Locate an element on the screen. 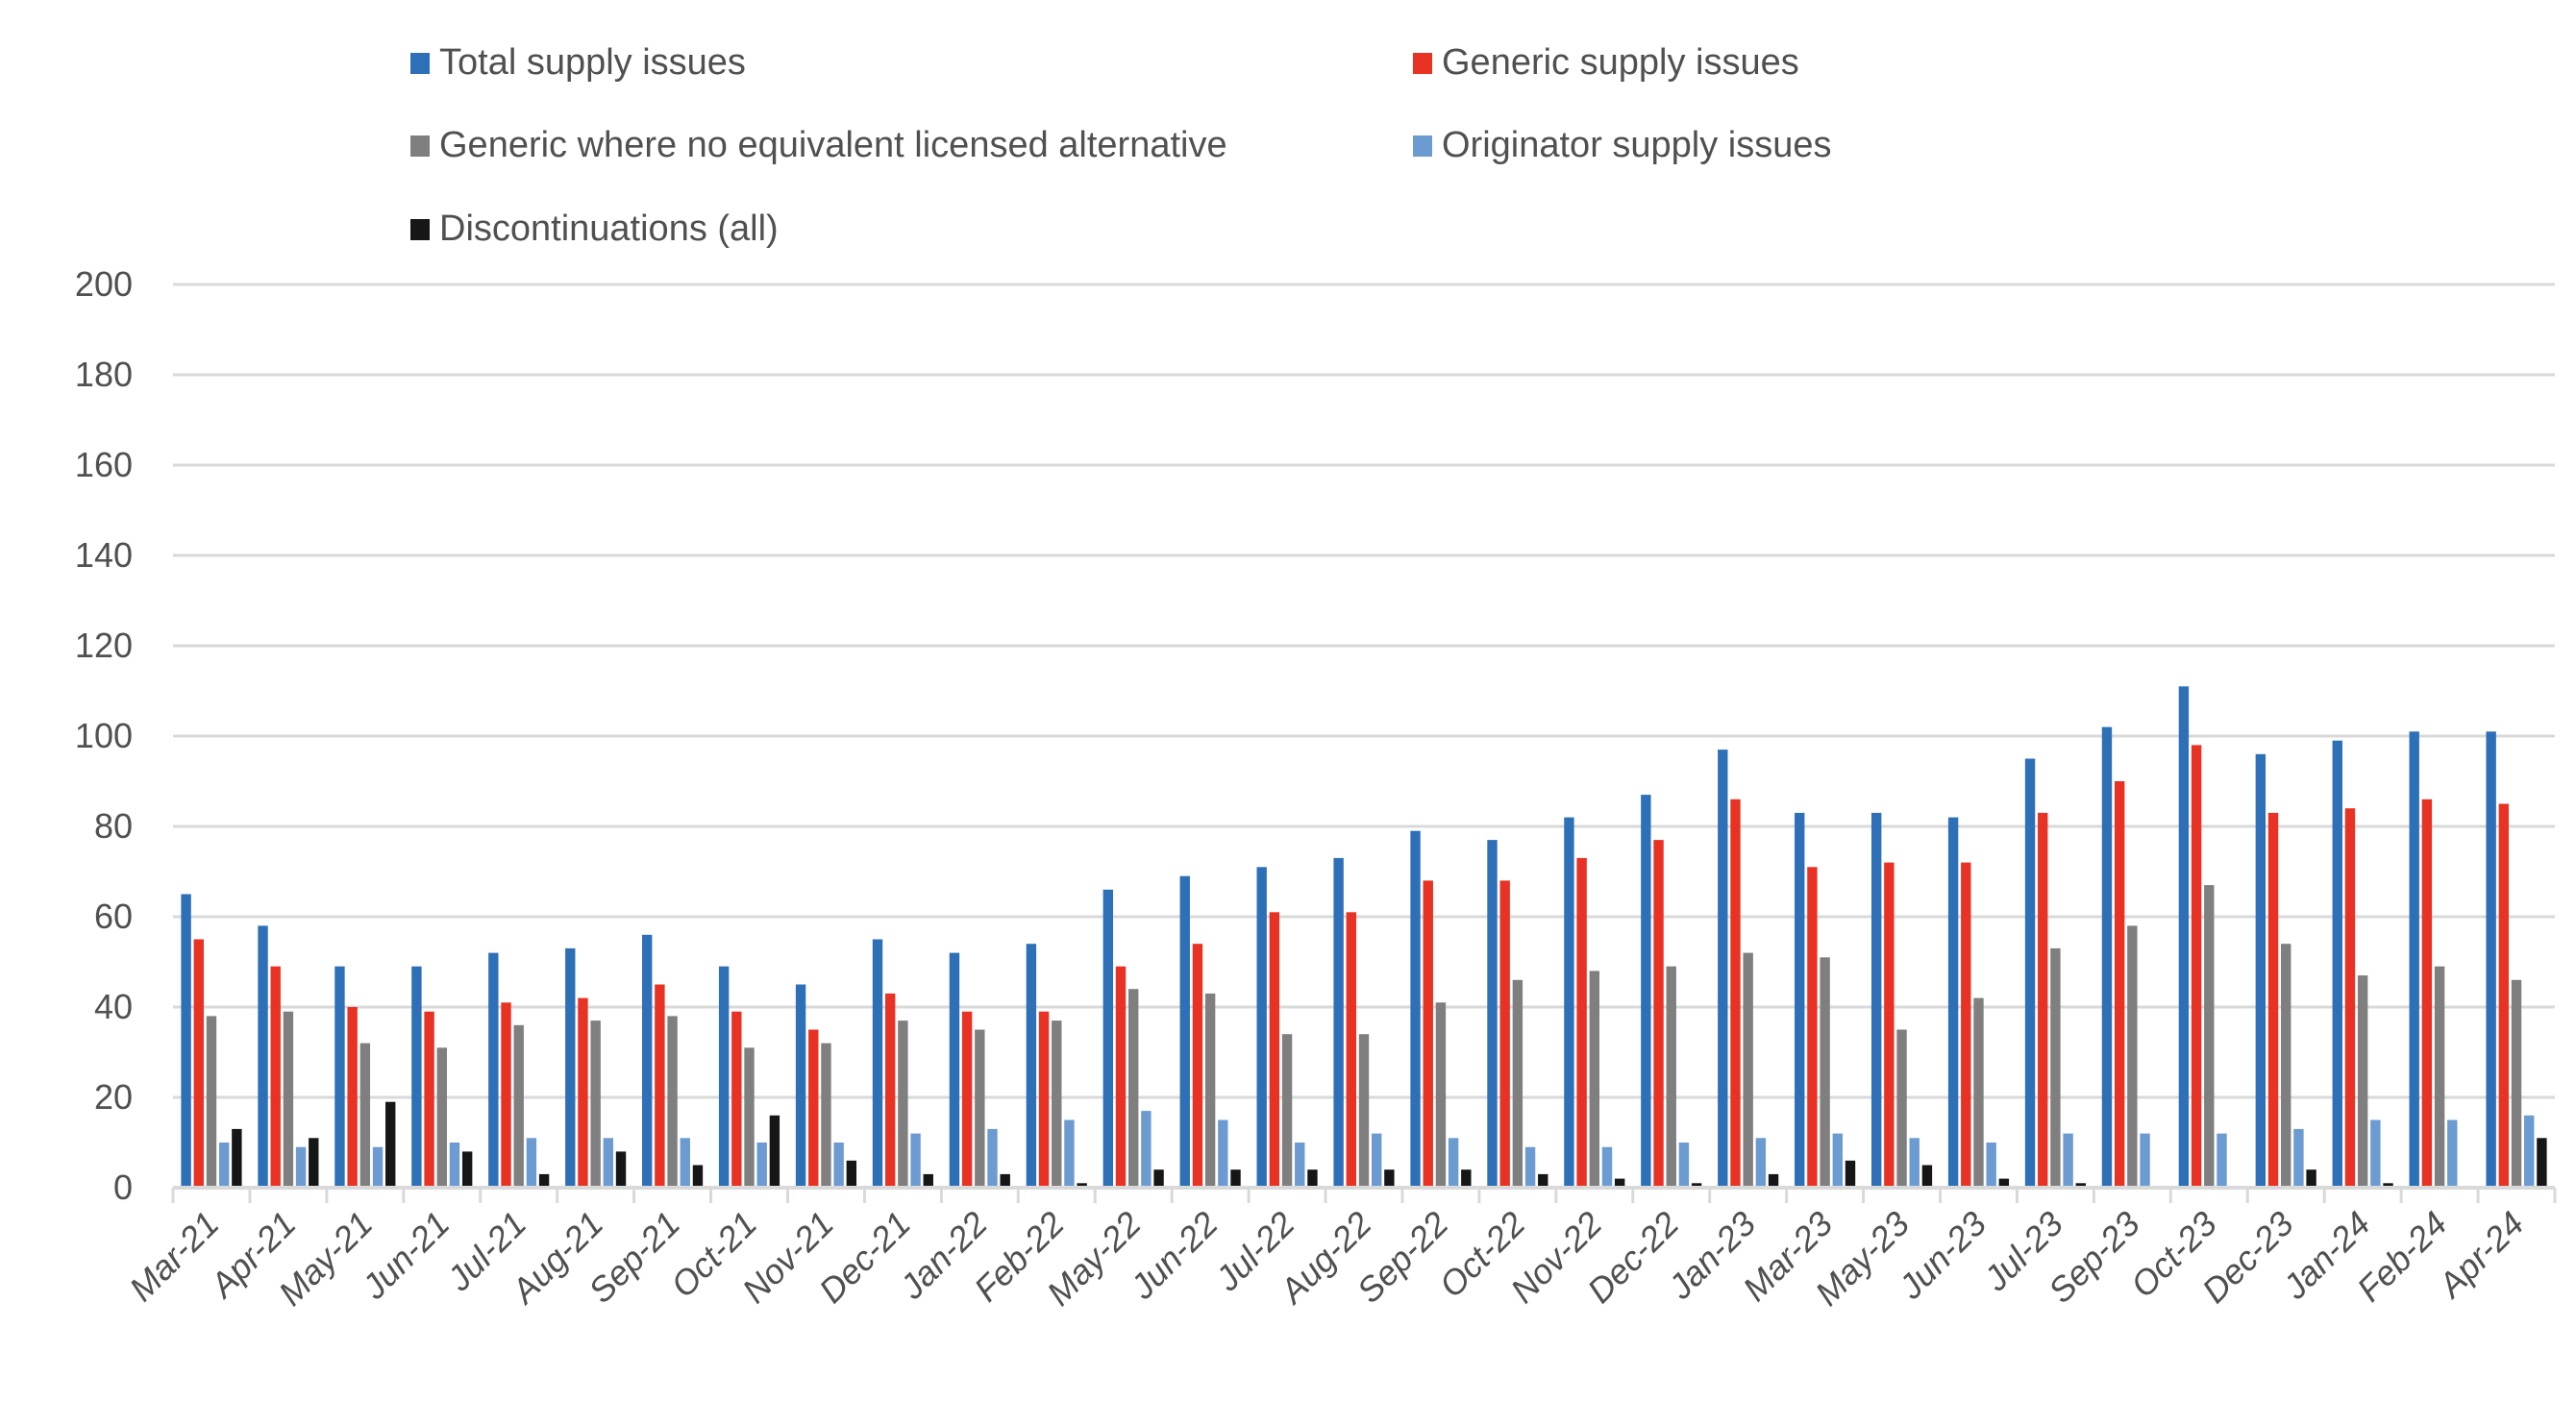 This screenshot has height=1426, width=2576. y-tick-label: 80 is located at coordinates (113, 826).